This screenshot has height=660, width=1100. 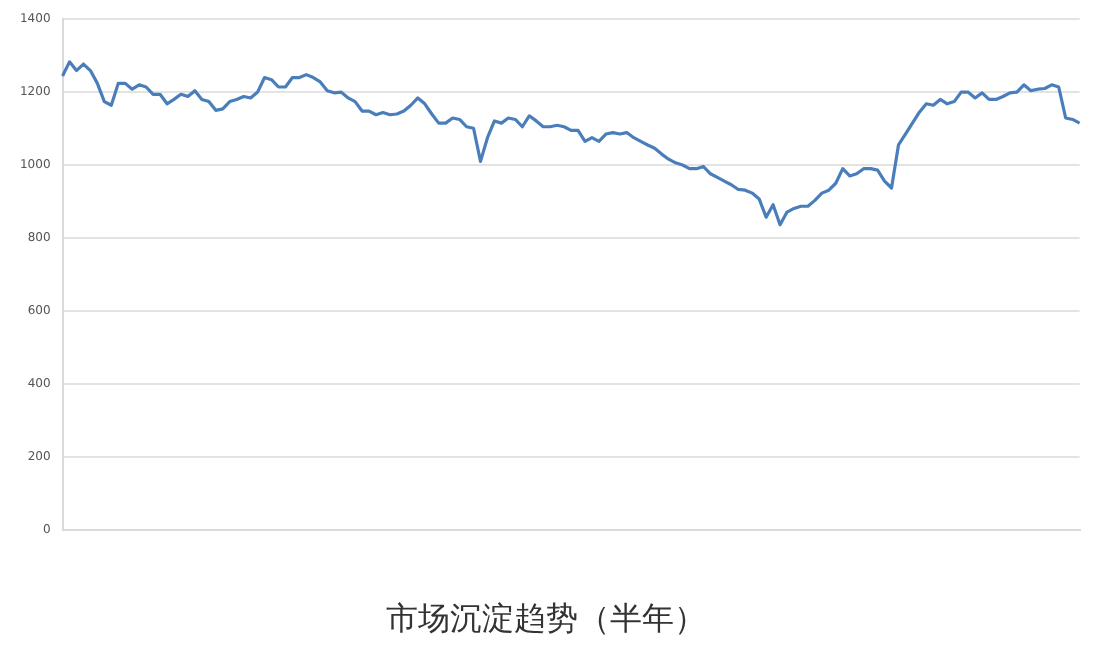 I want to click on text: 市场沉淀趋势（半年）, so click(x=546, y=618).